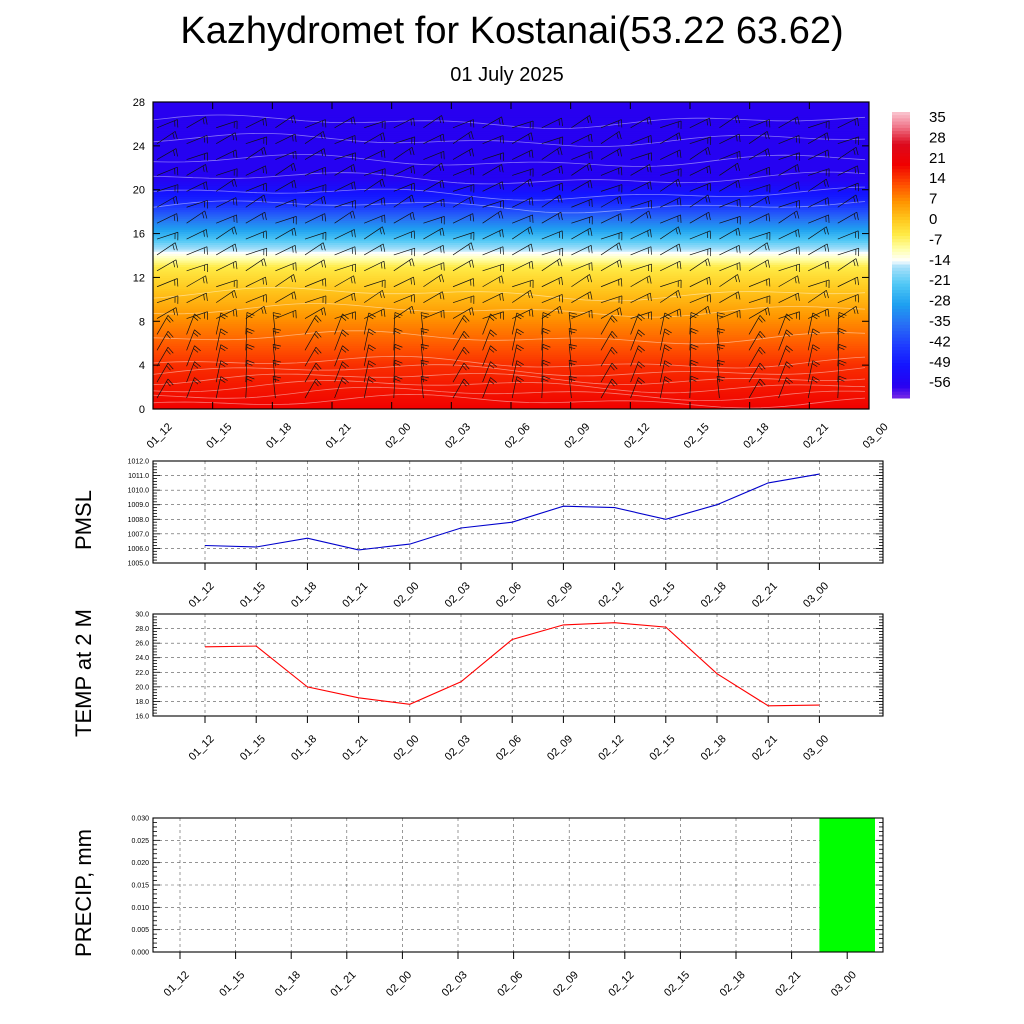 Image resolution: width=1024 pixels, height=1024 pixels. What do you see at coordinates (937, 178) in the screenshot?
I see `colorbar-tick-label: 14` at bounding box center [937, 178].